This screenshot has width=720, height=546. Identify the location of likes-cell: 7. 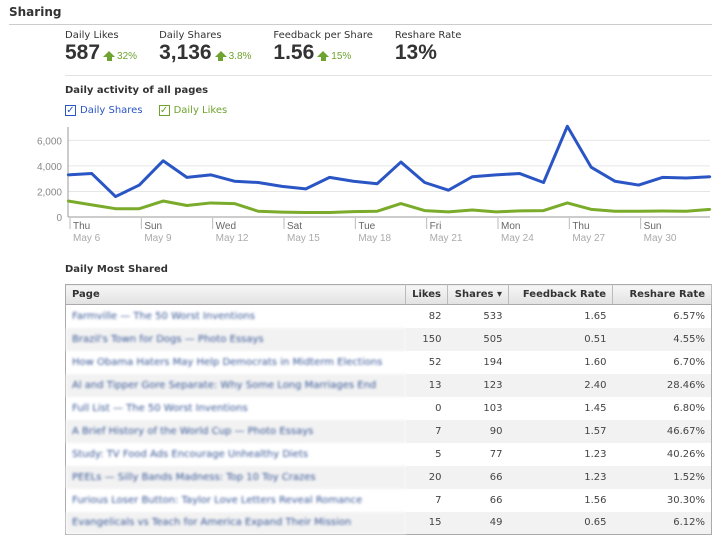
(426, 431).